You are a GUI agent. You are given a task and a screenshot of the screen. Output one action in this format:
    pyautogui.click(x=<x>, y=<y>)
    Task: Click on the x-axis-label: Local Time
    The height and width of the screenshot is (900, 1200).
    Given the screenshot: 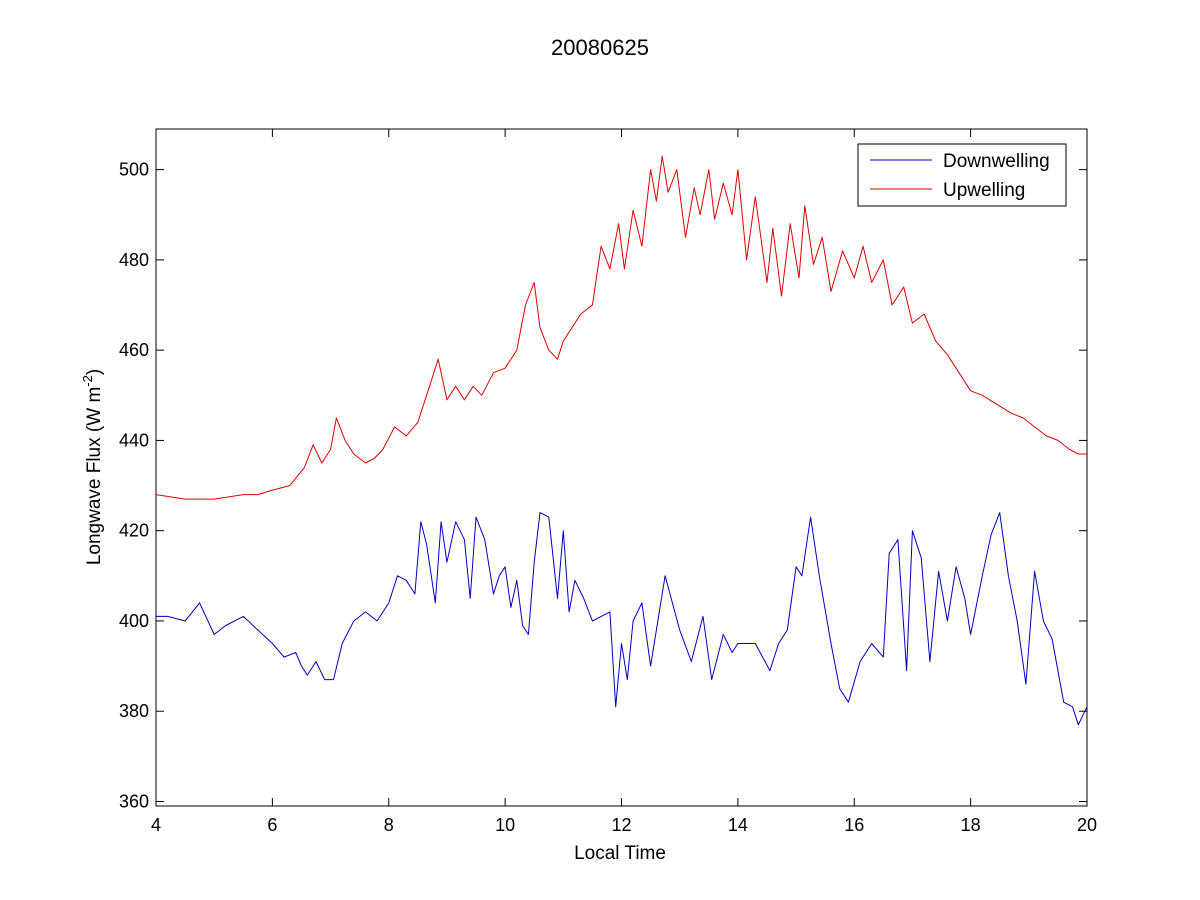 What is the action you would take?
    pyautogui.click(x=620, y=853)
    